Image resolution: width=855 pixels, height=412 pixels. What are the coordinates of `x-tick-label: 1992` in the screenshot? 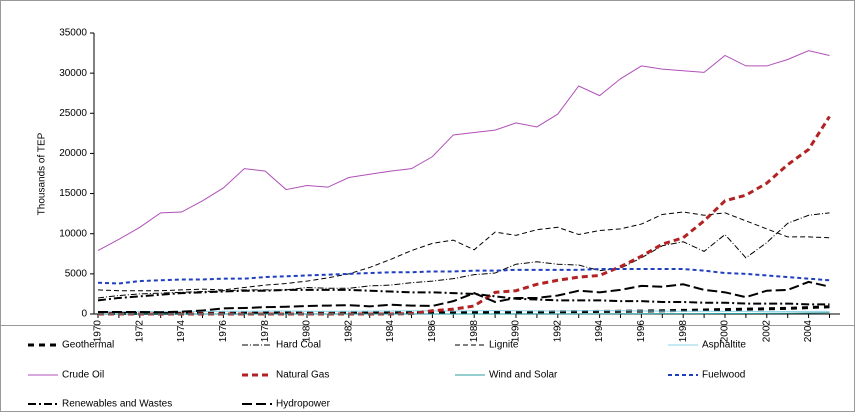 It's located at (557, 331).